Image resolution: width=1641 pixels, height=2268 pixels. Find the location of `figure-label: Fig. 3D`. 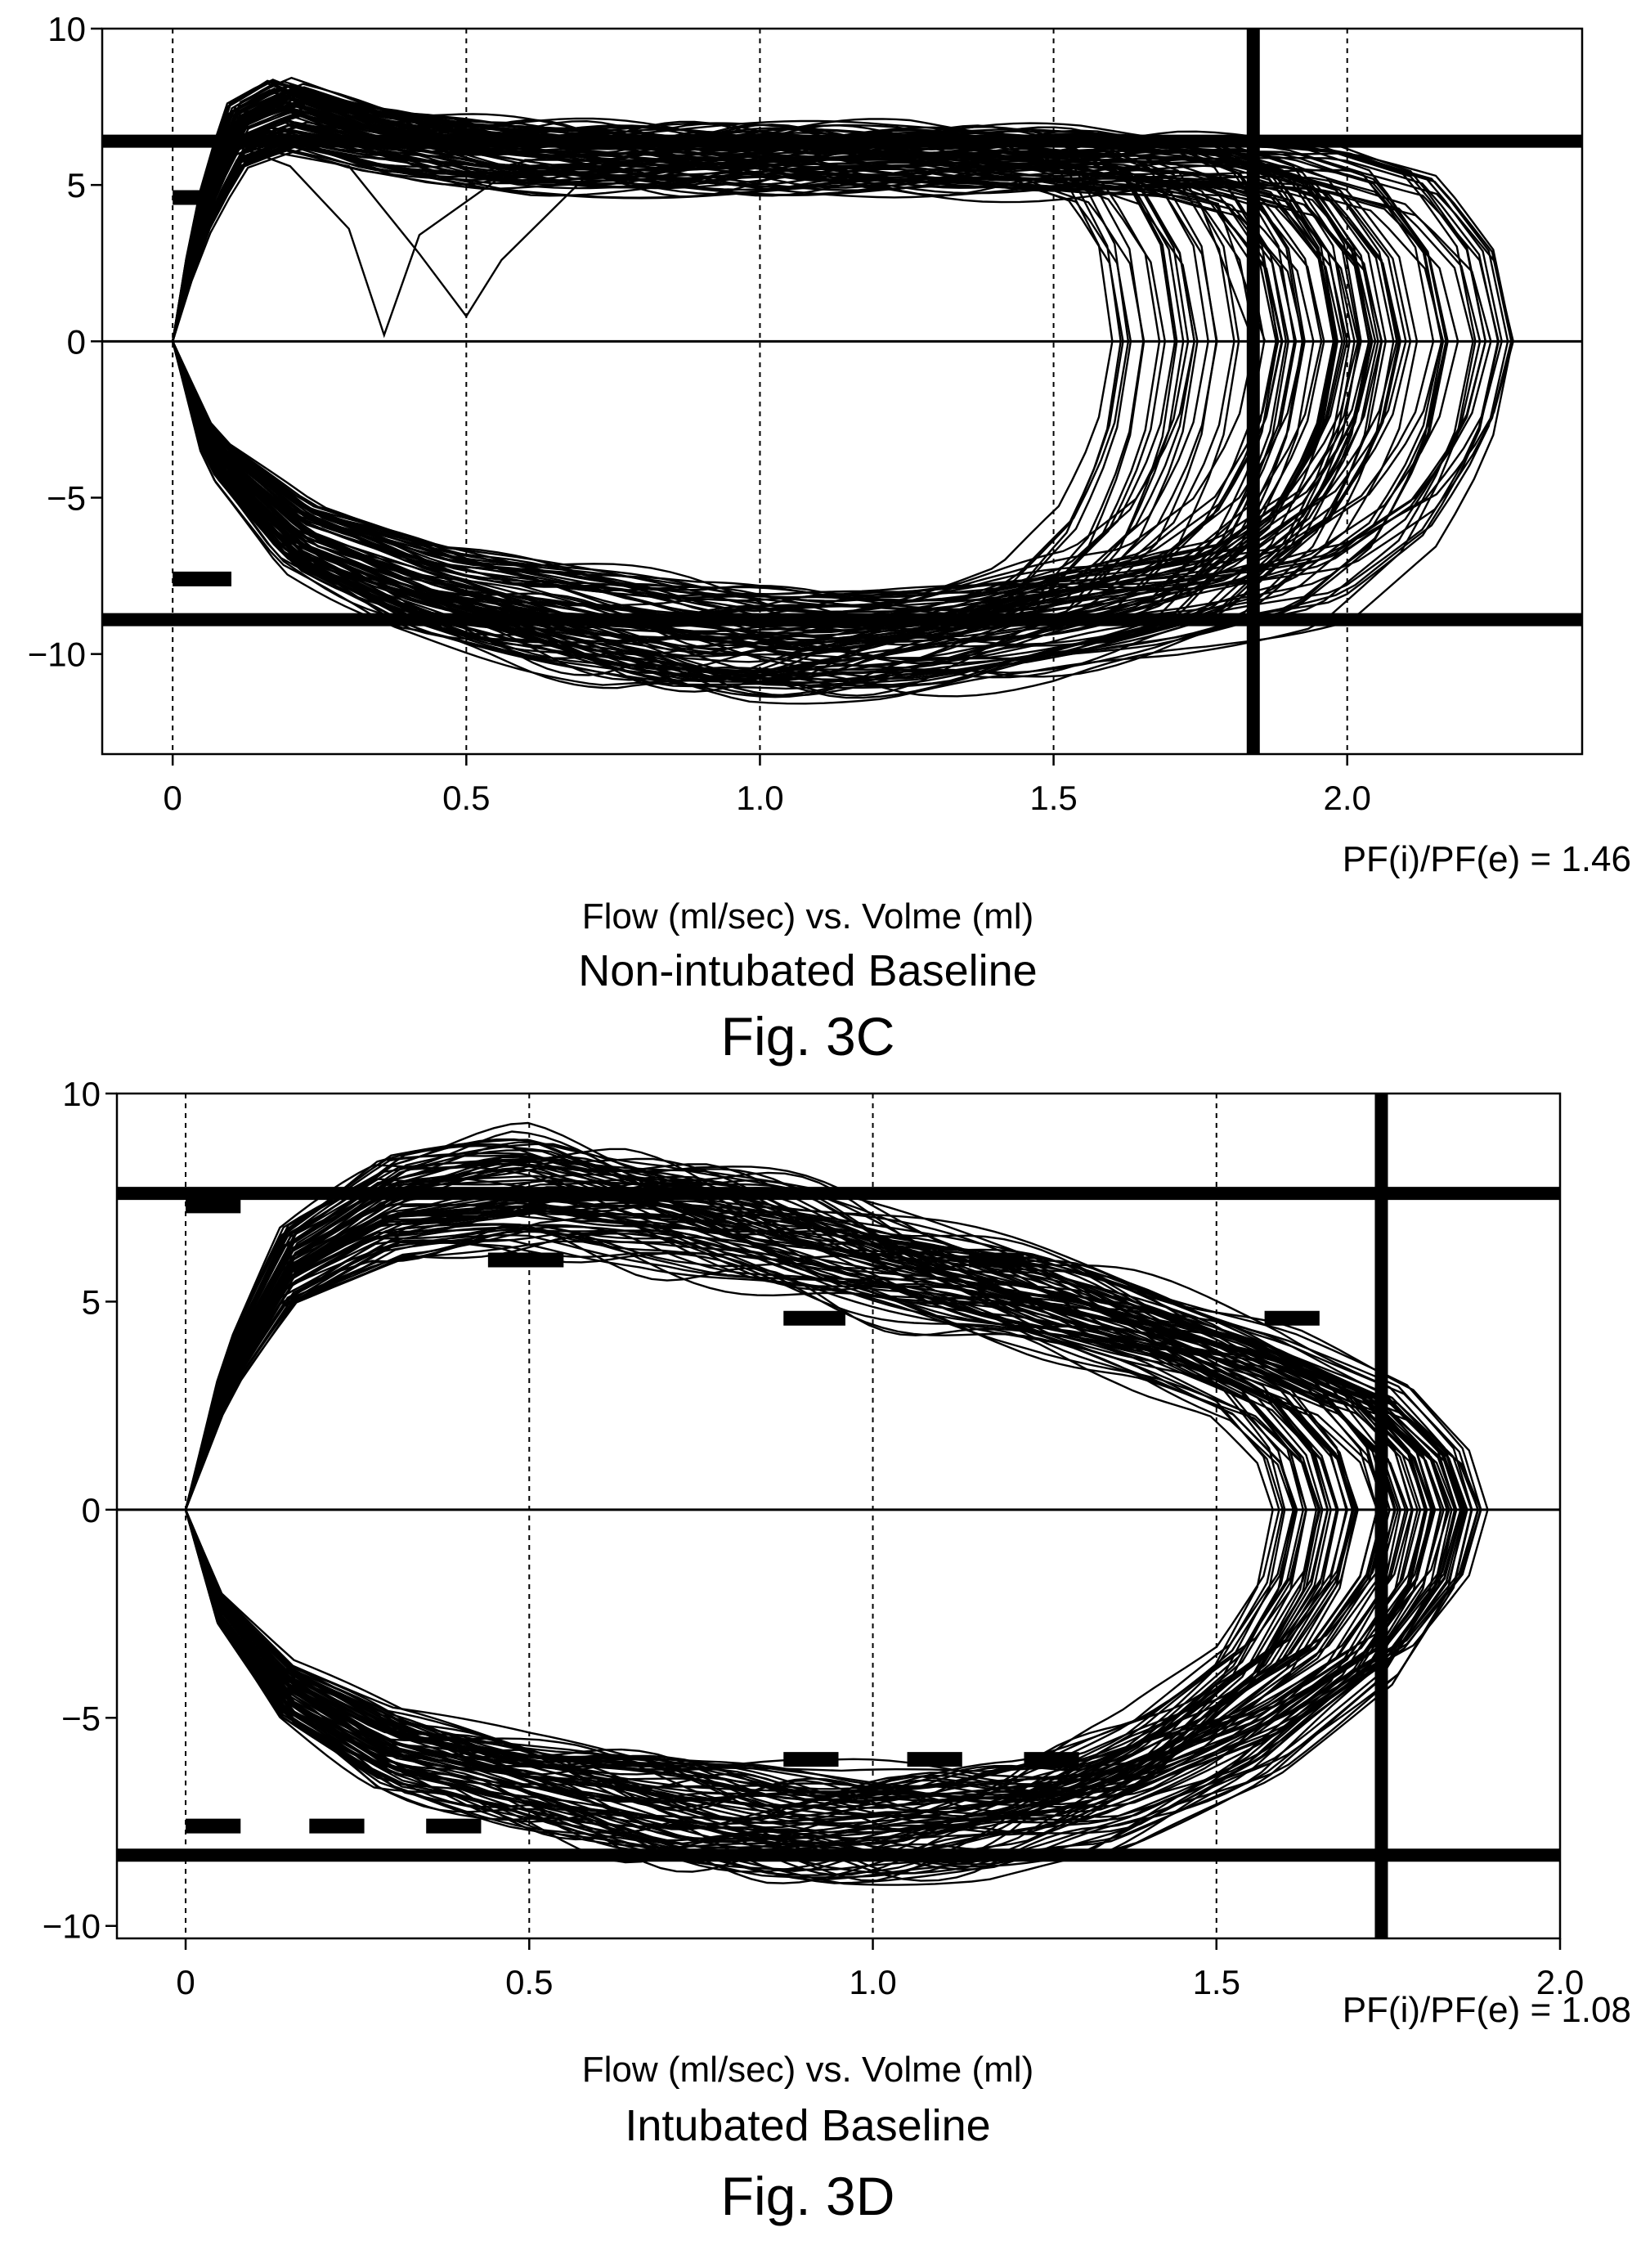

figure-label: Fig. 3D is located at coordinates (808, 2196).